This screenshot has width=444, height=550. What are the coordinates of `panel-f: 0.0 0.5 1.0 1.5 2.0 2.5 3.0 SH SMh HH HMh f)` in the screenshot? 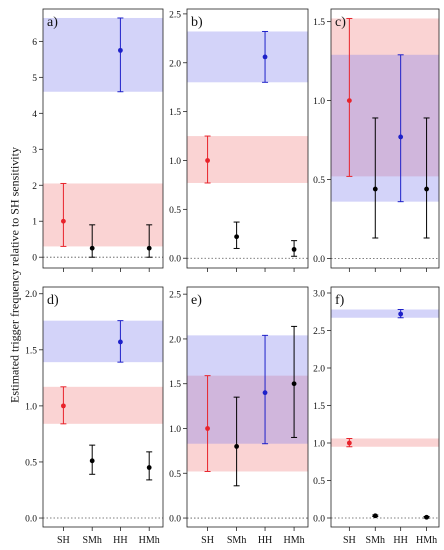 It's located at (376, 416).